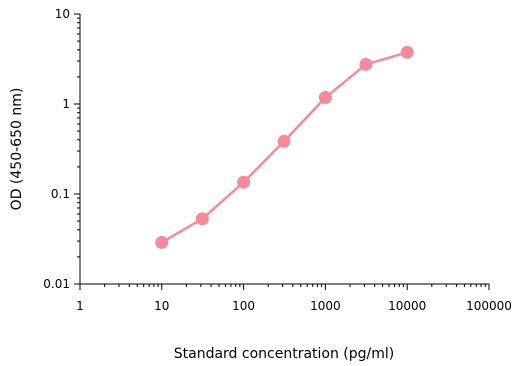 Image resolution: width=516 pixels, height=366 pixels. Describe the element at coordinates (325, 306) in the screenshot. I see `x-tick-label: 1000` at that location.